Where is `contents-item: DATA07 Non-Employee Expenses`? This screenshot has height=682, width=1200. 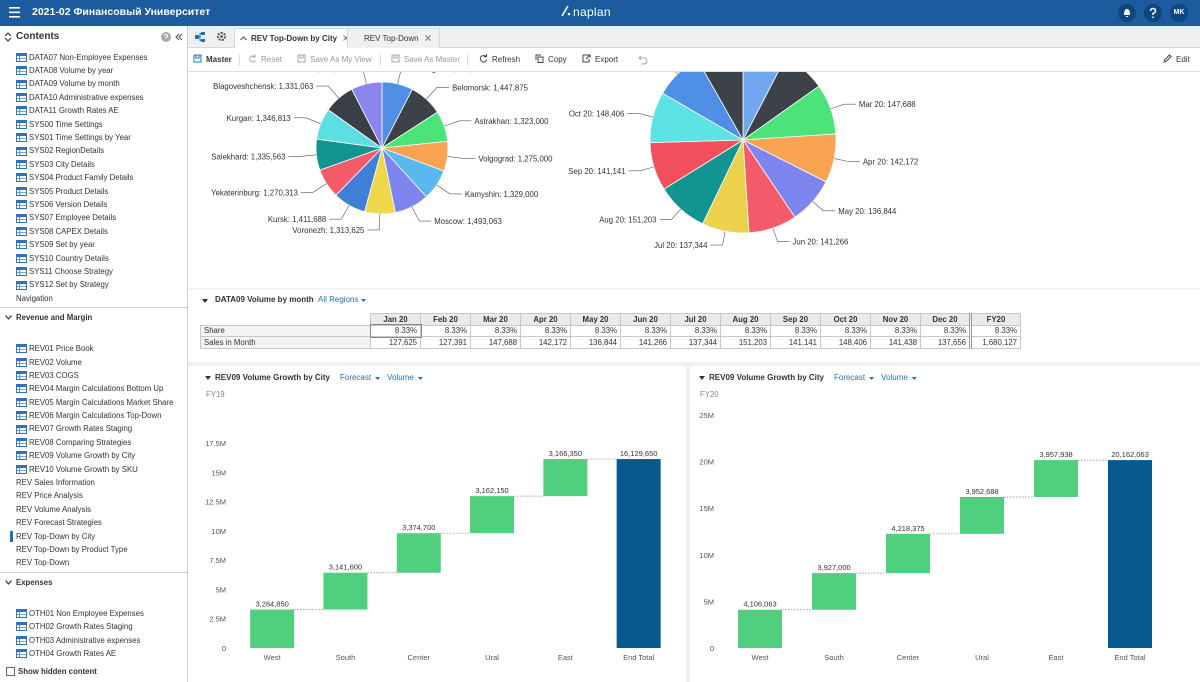 contents-item: DATA07 Non-Employee Expenses is located at coordinates (93, 57).